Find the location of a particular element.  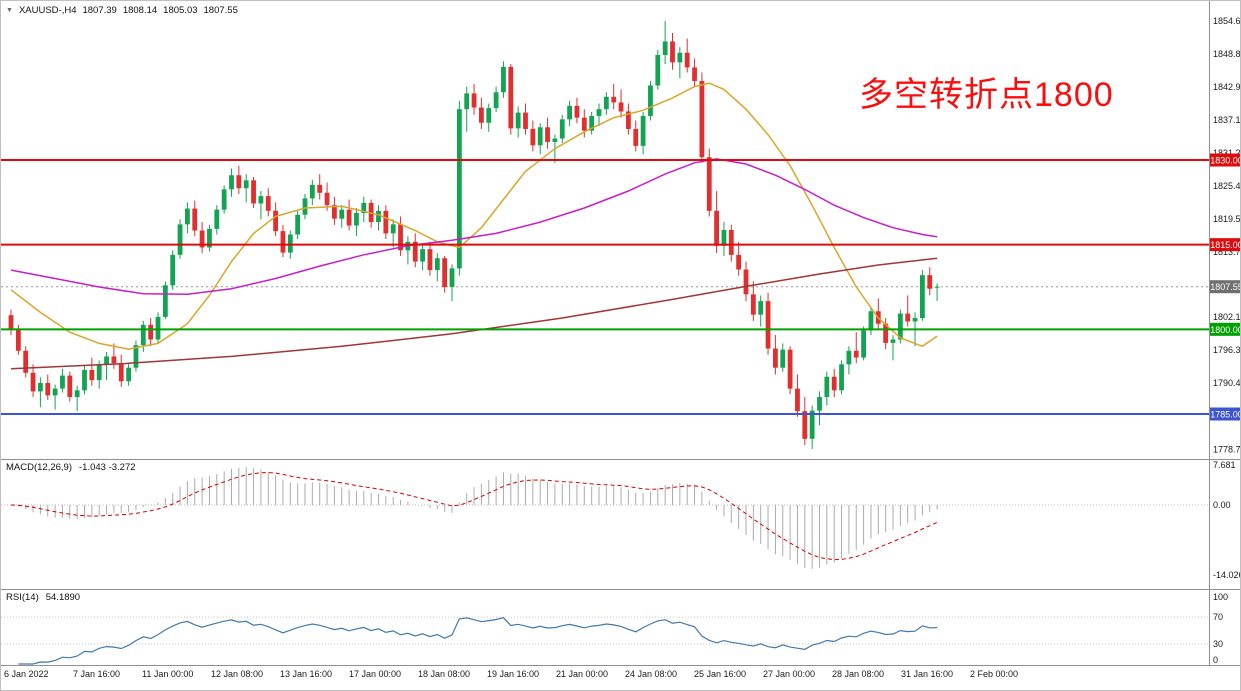

annotation-text: 多空转折点1800 is located at coordinates (986, 95).